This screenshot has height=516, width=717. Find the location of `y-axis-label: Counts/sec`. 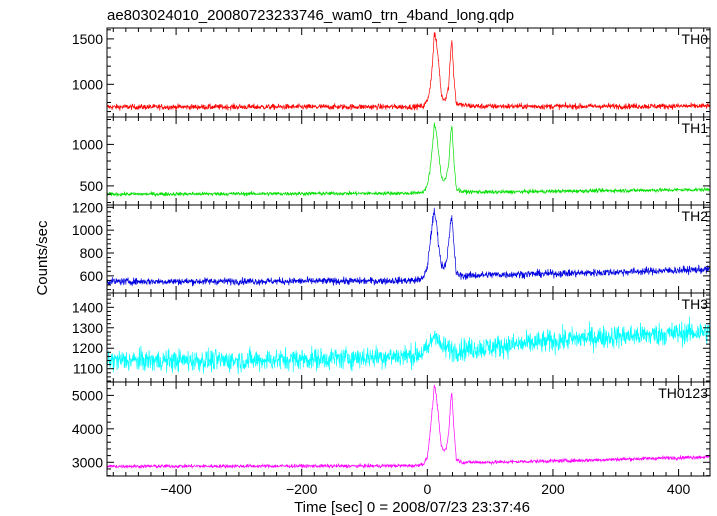

y-axis-label: Counts/sec is located at coordinates (42, 258).